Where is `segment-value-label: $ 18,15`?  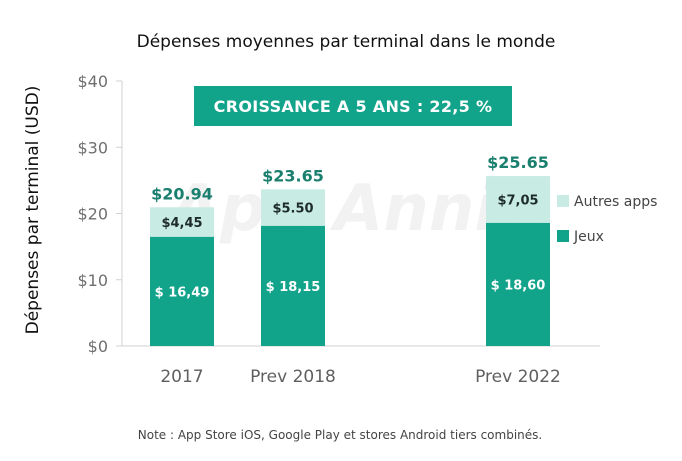
segment-value-label: $ 18,15 is located at coordinates (293, 287).